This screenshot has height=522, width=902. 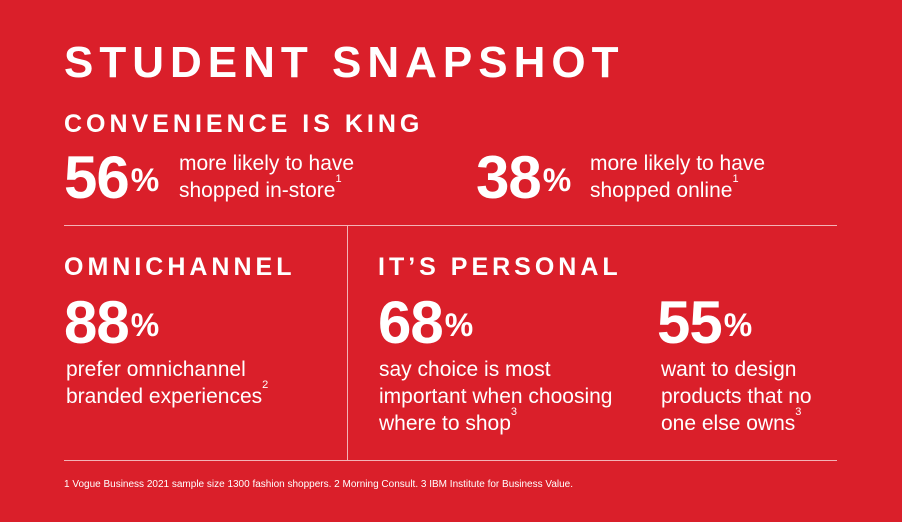 I want to click on stat-desc-online: more likely to have shopped online1, so click(x=678, y=177).